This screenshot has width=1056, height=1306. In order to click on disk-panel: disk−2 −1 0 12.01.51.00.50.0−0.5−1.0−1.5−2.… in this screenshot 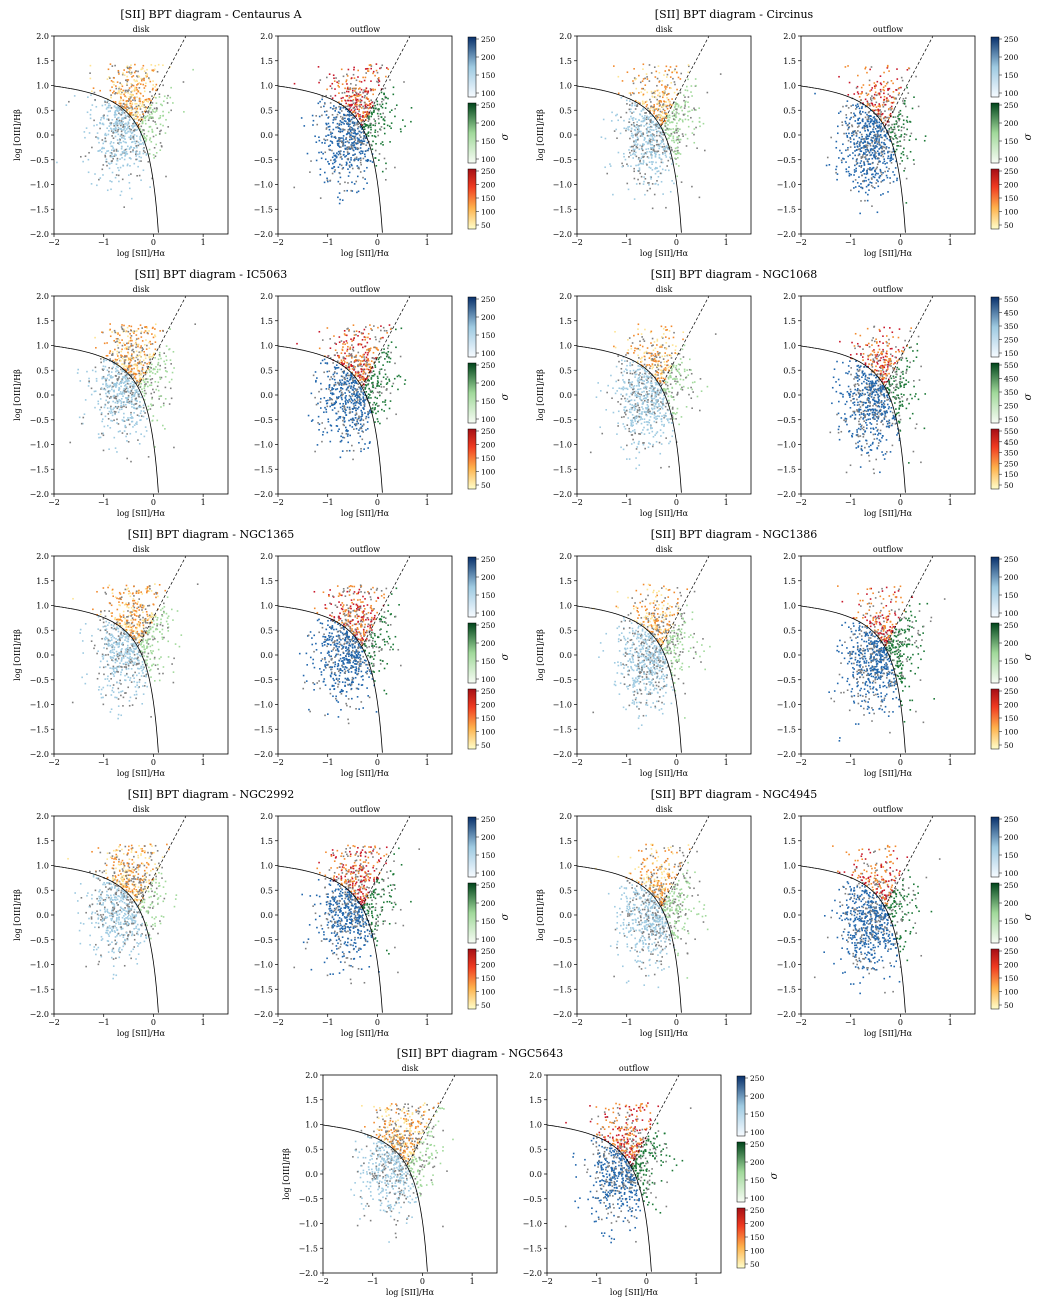, I will do `click(644, 141)`.